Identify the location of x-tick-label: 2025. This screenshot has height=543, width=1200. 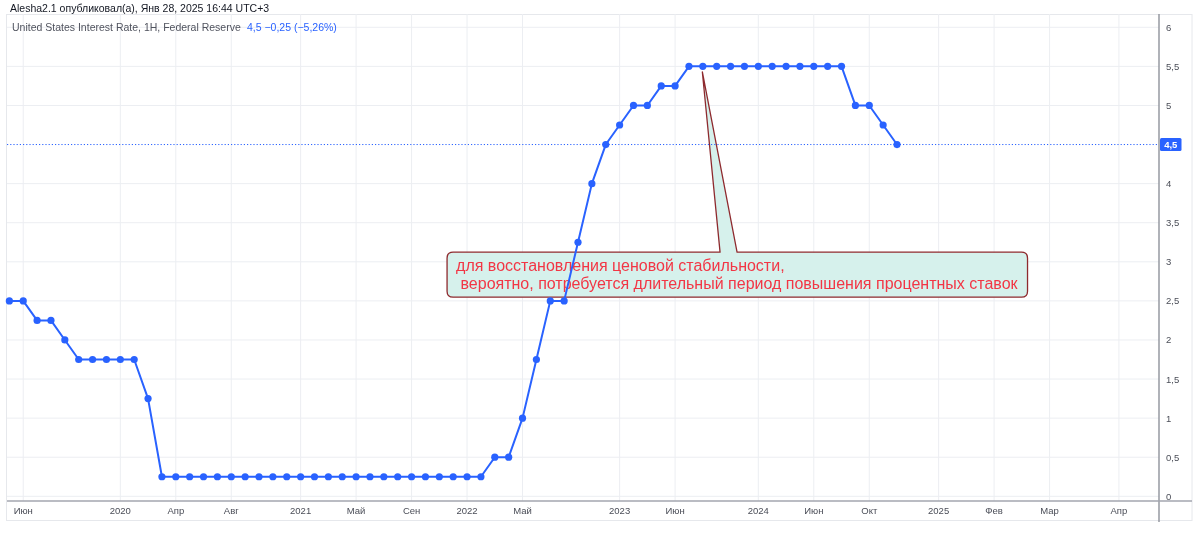
(939, 510).